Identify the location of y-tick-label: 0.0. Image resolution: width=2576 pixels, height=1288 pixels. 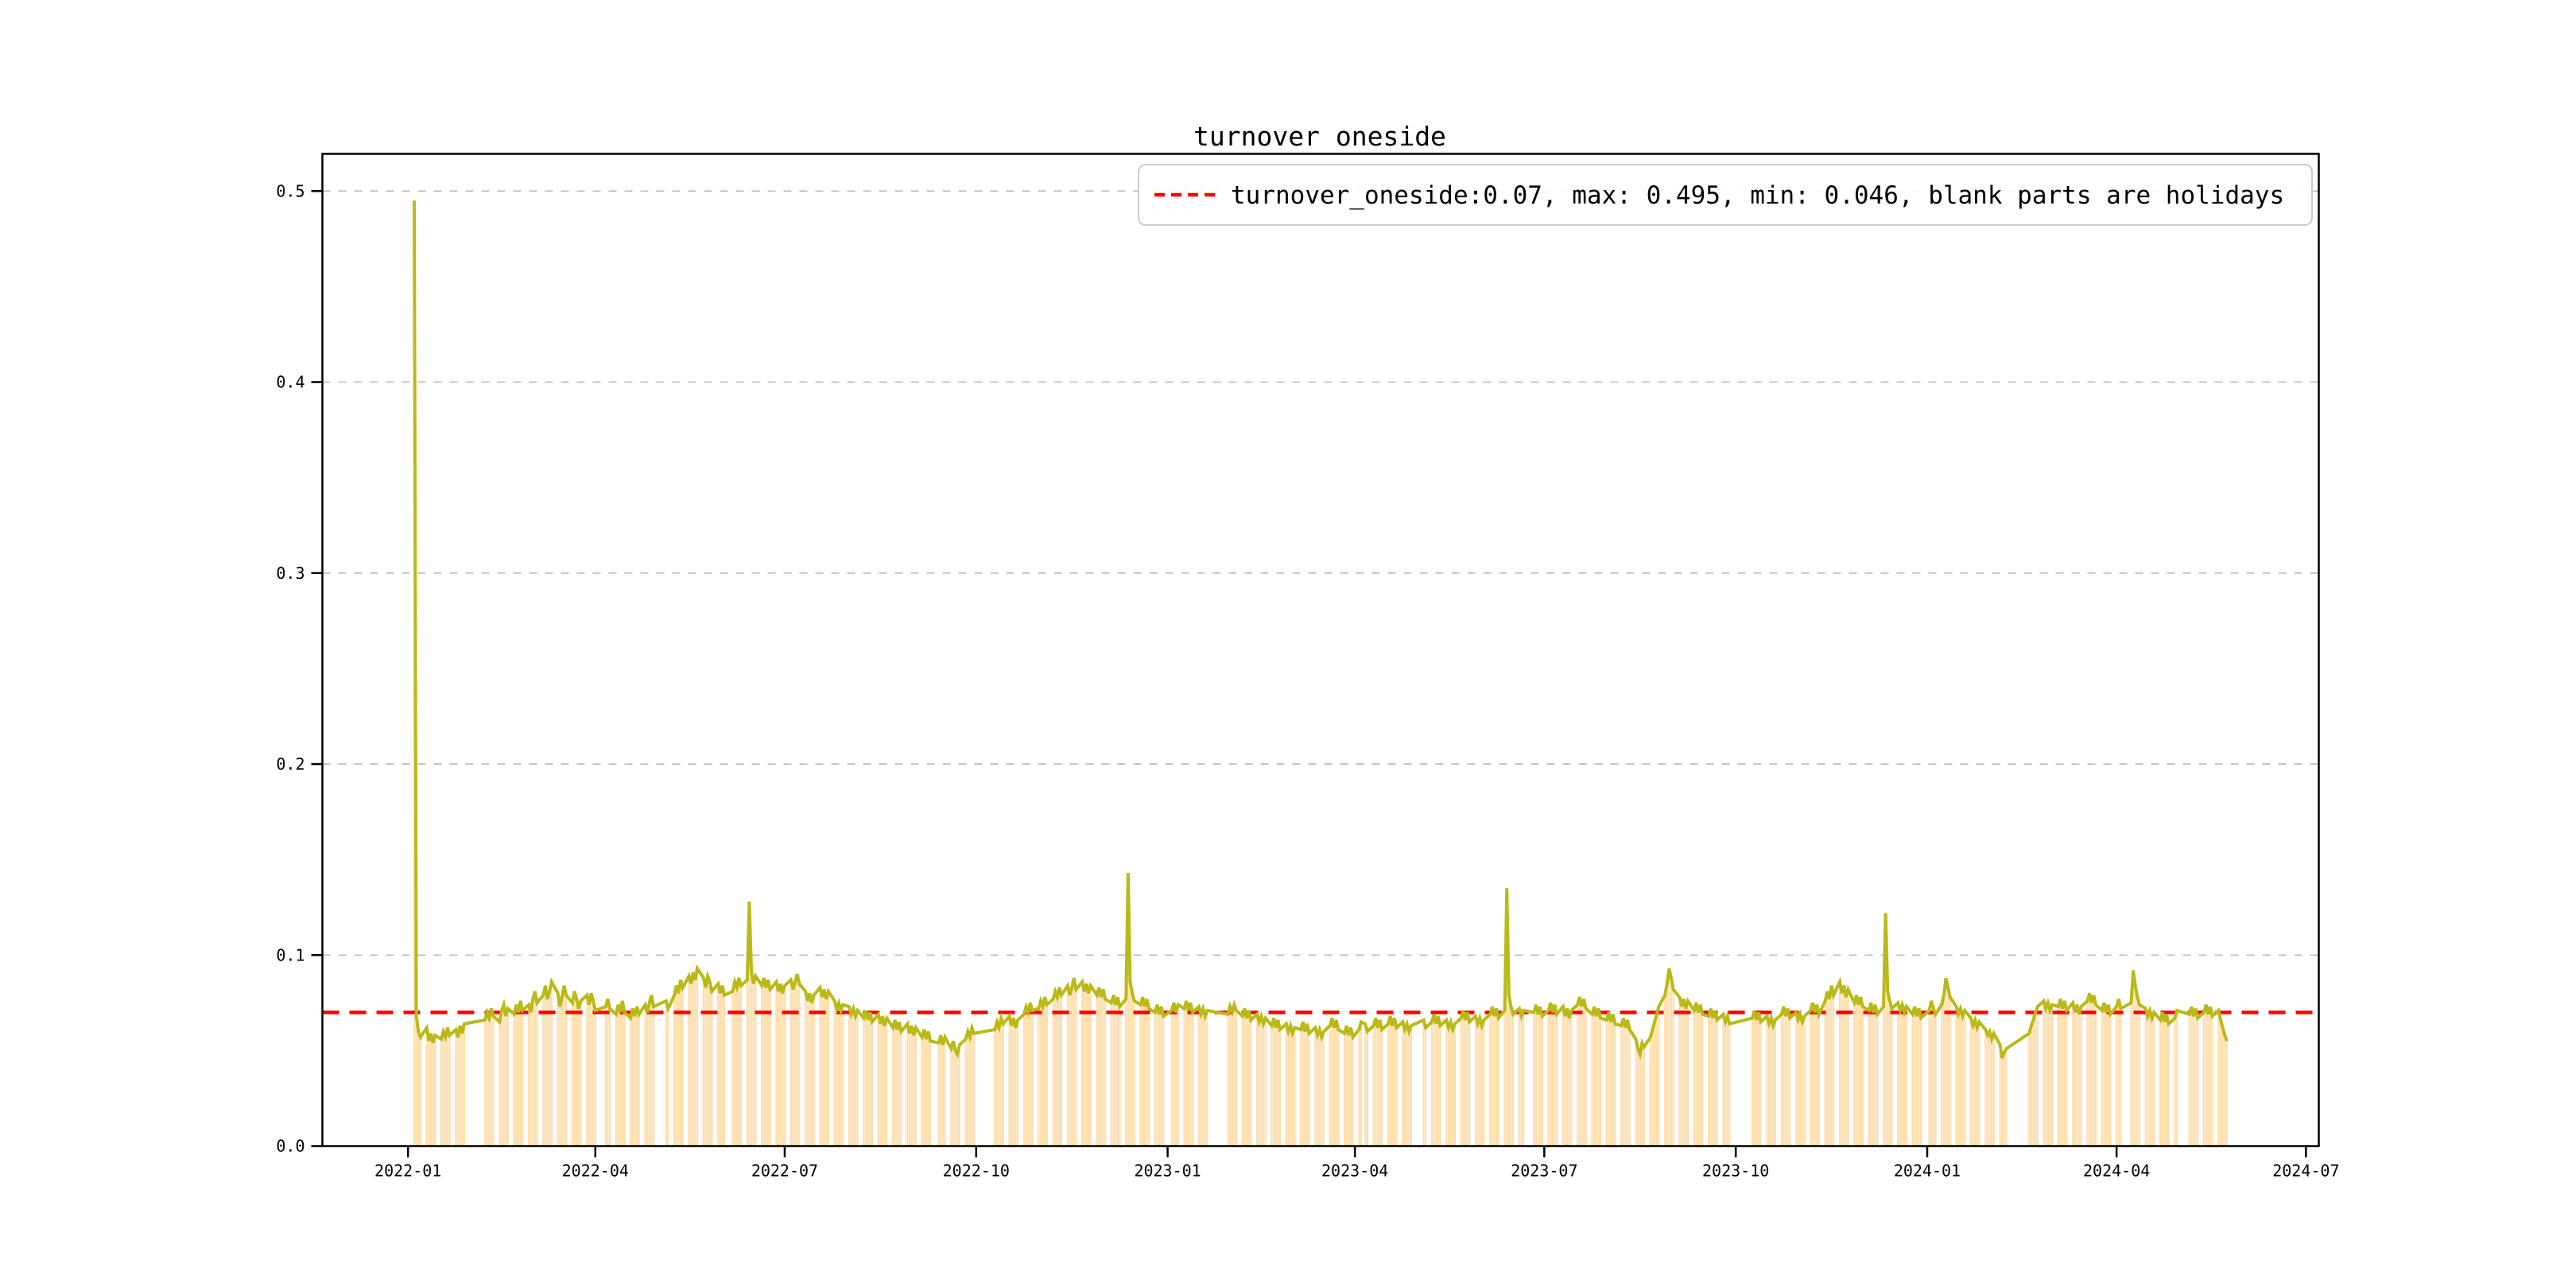
(291, 1146).